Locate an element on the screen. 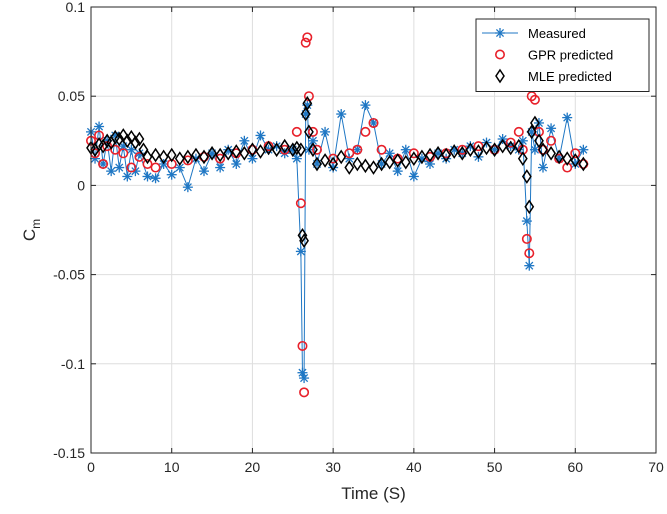  x-tick-label: 40 is located at coordinates (414, 467).